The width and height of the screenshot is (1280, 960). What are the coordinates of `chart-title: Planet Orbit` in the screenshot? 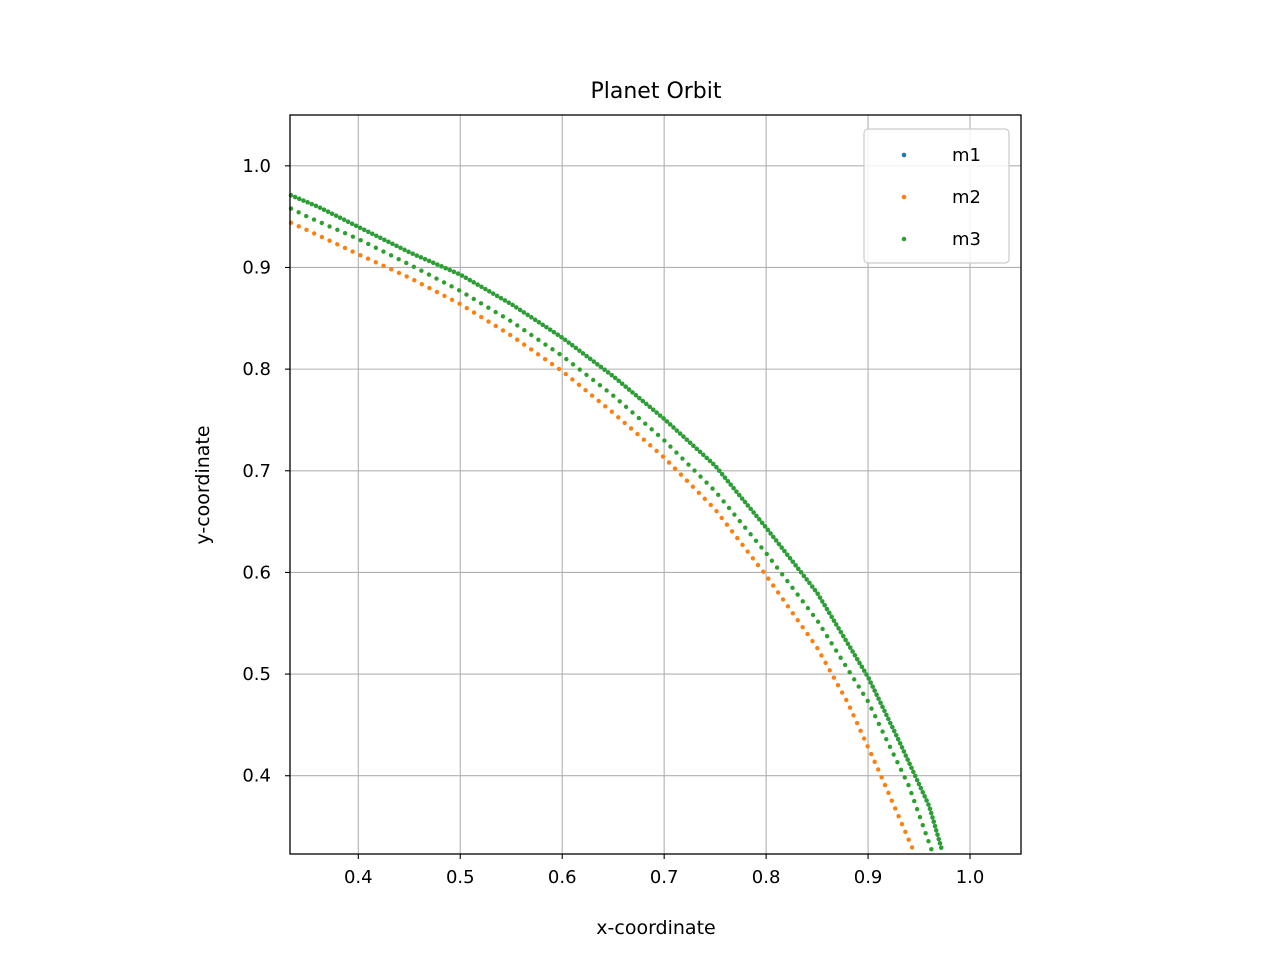 It's located at (655, 91).